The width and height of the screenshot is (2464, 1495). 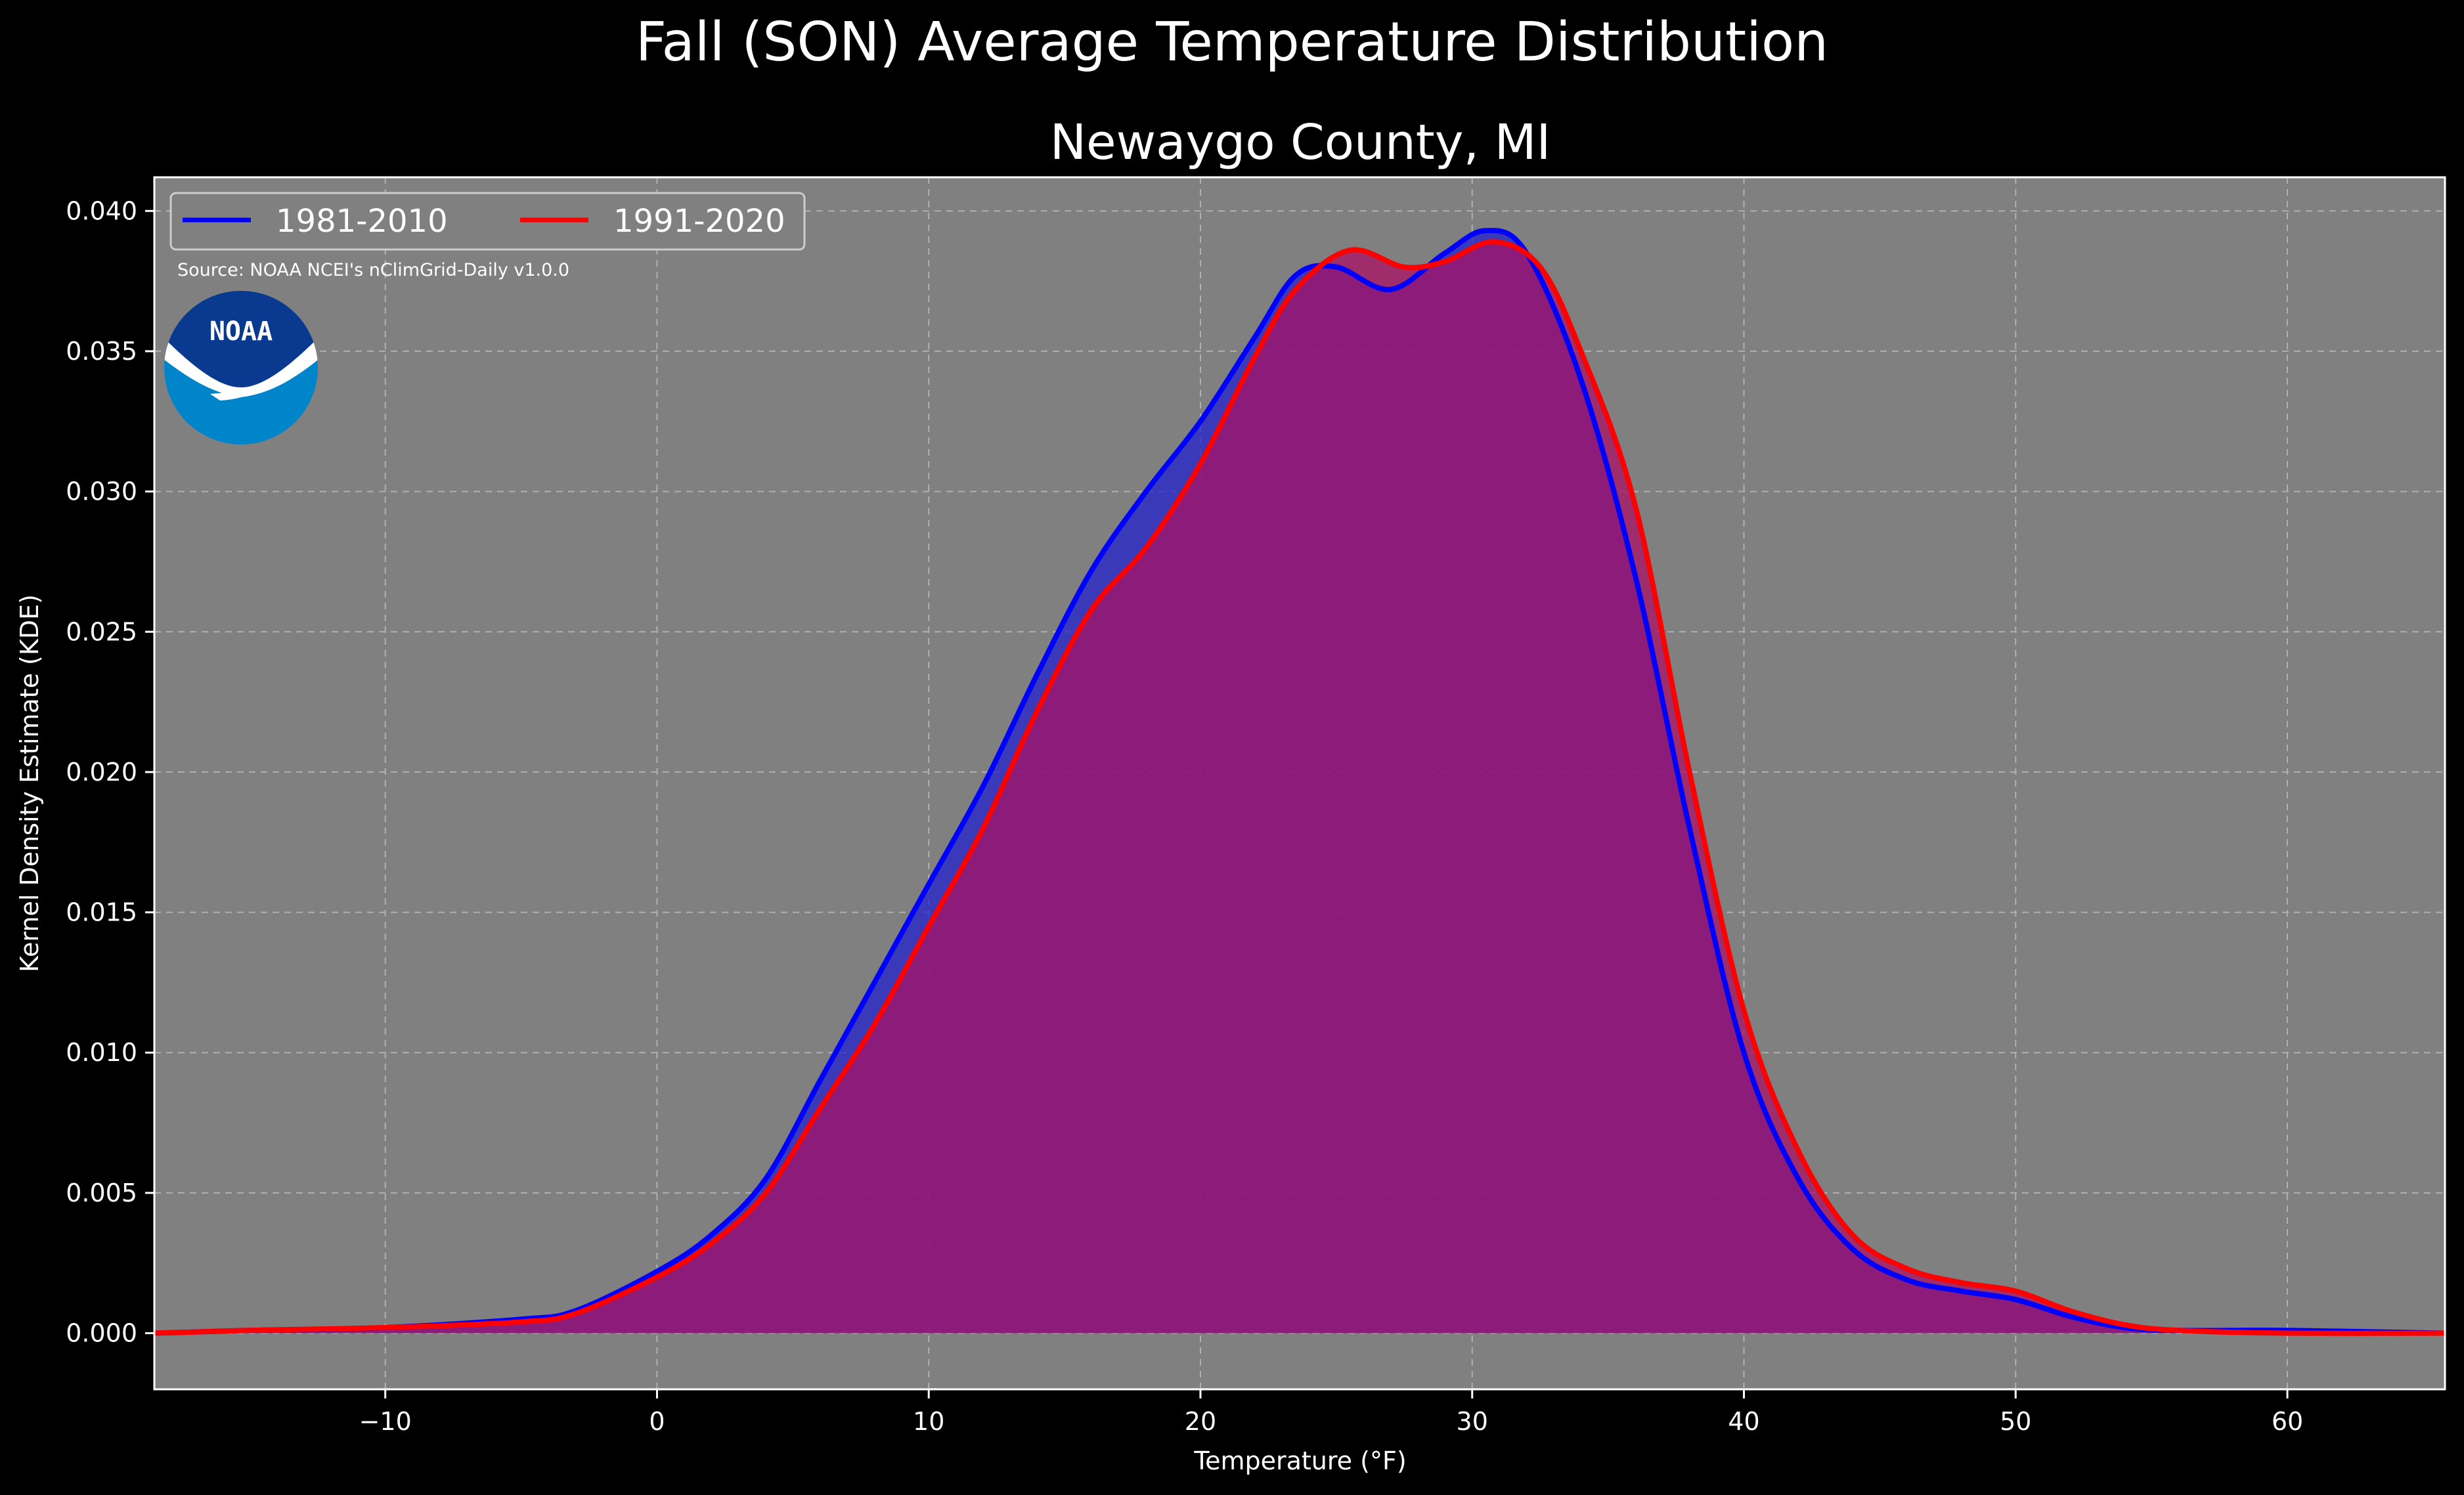 I want to click on y-tick-label: 0.040, so click(x=101, y=210).